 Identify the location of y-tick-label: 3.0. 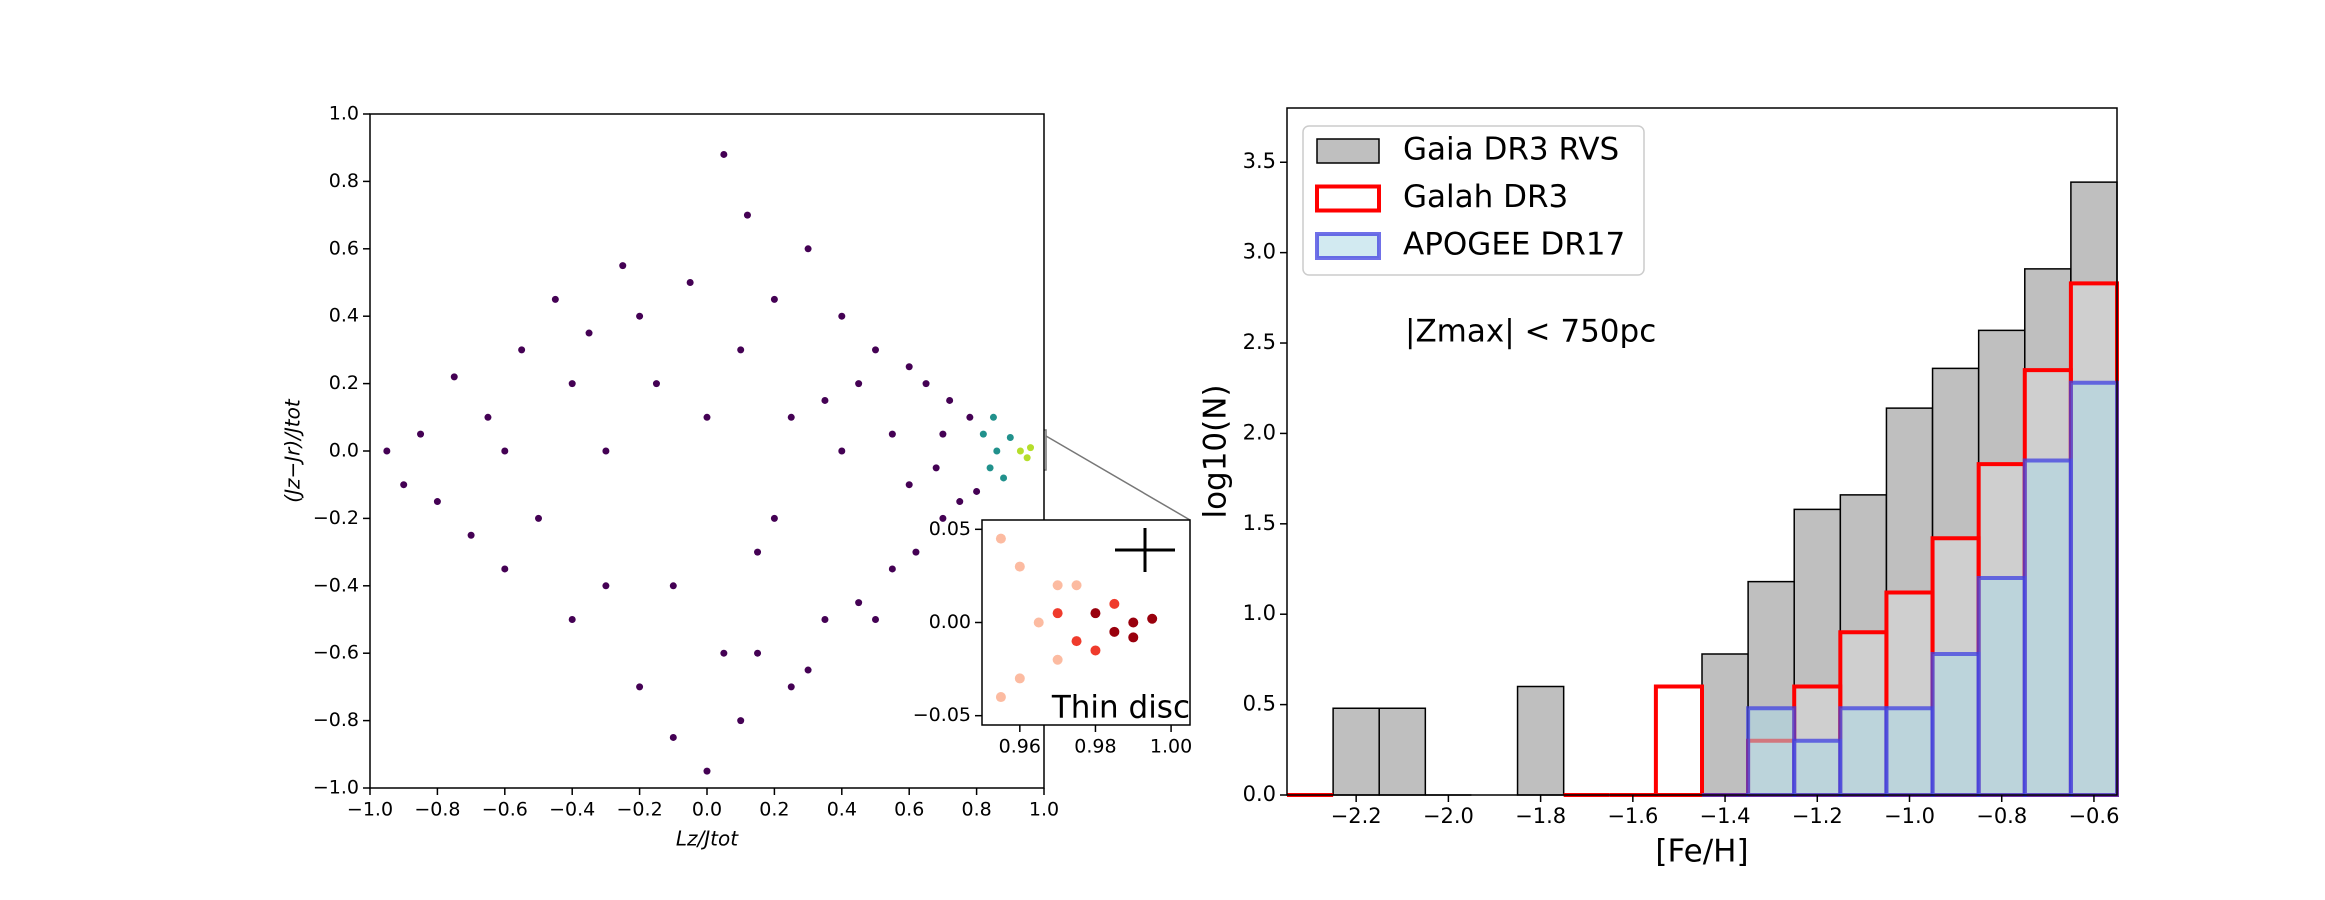
(1259, 252).